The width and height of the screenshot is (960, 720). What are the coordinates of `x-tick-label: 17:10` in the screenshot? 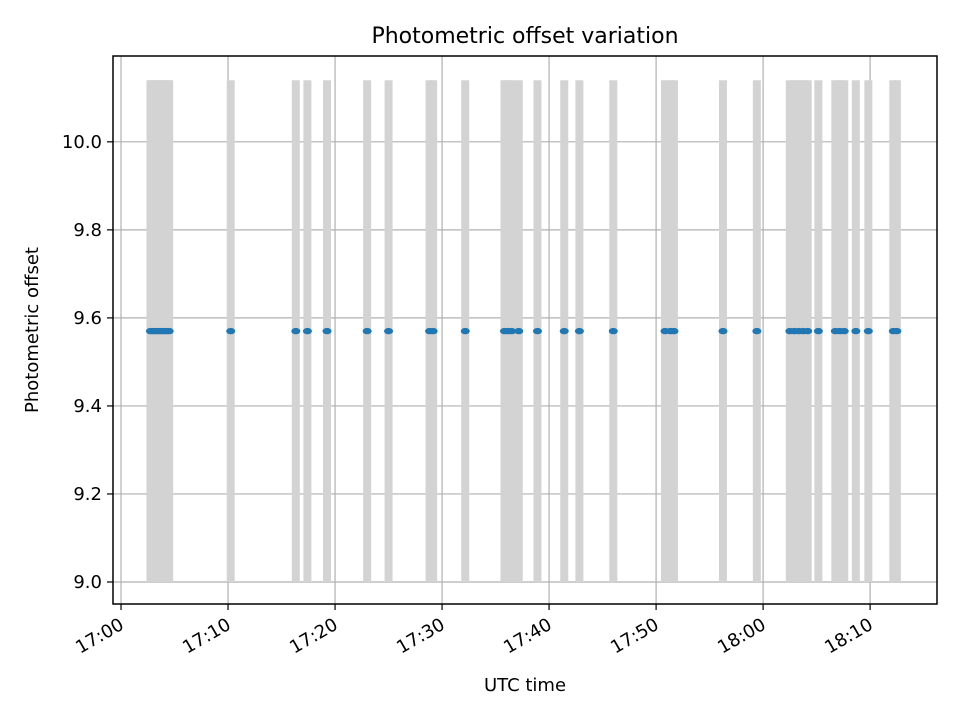 It's located at (206, 636).